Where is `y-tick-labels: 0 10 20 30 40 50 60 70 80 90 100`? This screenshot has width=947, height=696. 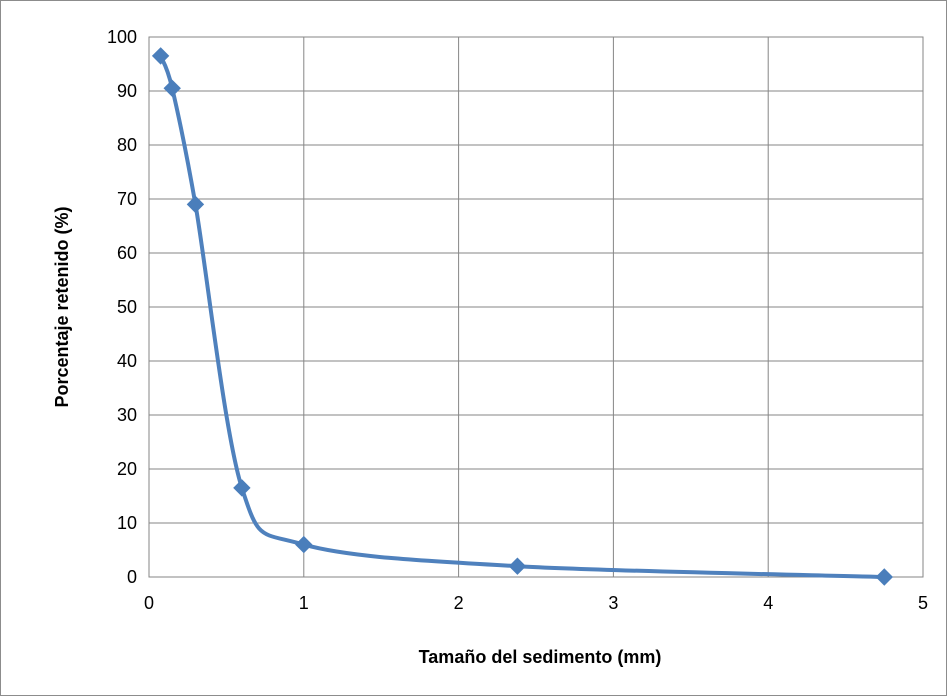
y-tick-labels: 0 10 20 30 40 50 60 70 80 90 100 is located at coordinates (122, 307).